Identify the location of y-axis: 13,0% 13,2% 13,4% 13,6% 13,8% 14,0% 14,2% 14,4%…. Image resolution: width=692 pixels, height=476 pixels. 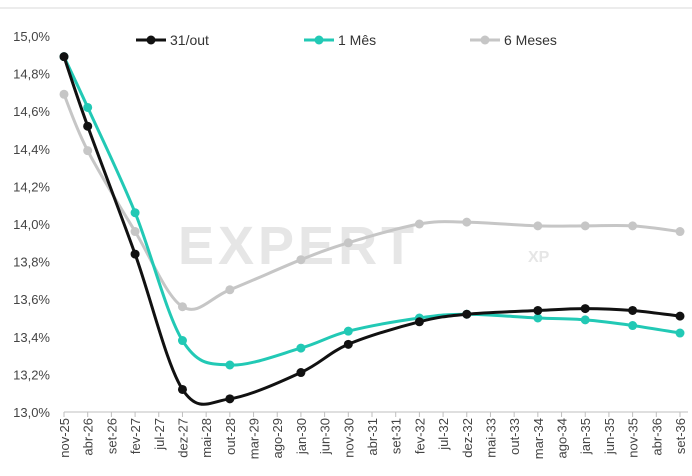
(31, 224).